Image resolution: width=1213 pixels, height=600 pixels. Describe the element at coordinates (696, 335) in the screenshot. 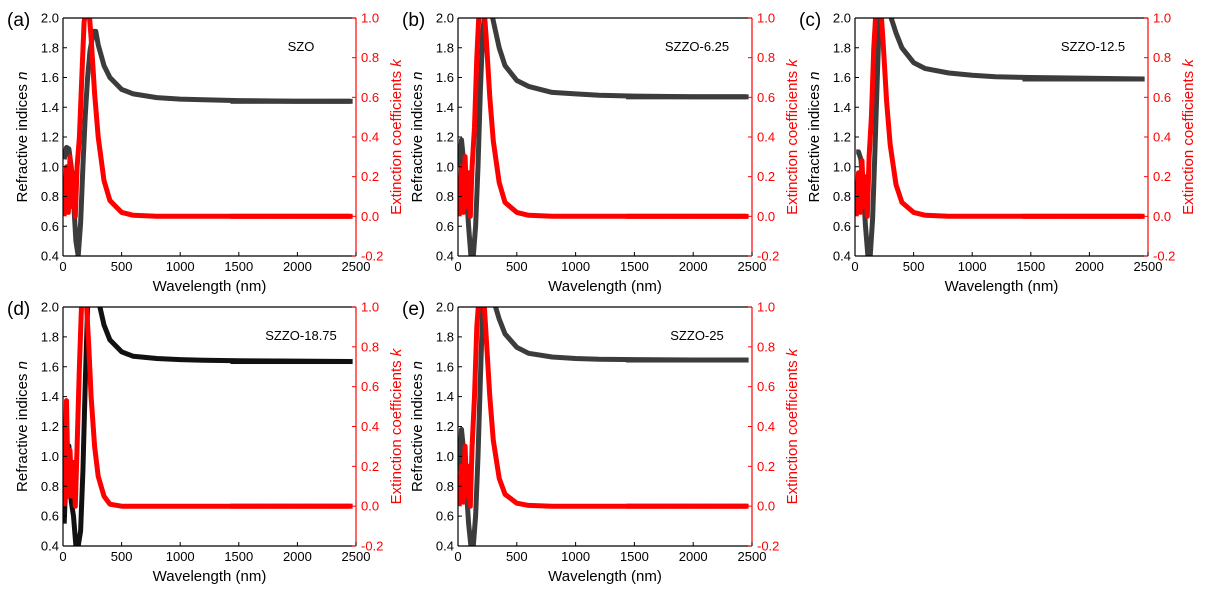

I see `panel-title: SZZO-25` at that location.